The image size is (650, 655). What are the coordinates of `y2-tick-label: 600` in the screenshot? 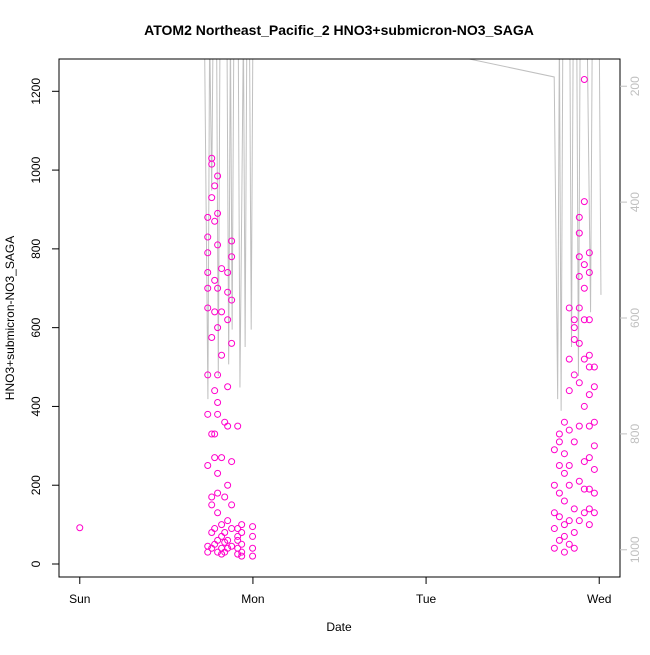 It's located at (635, 318).